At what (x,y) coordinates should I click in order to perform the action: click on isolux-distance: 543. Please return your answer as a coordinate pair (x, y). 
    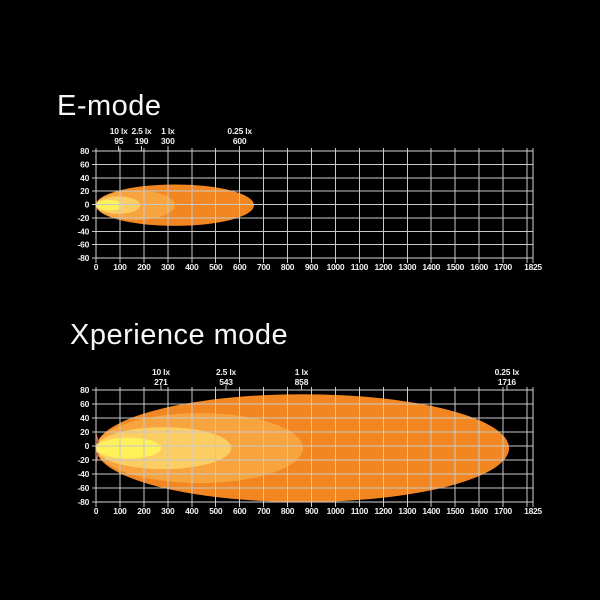
    Looking at the image, I should click on (226, 382).